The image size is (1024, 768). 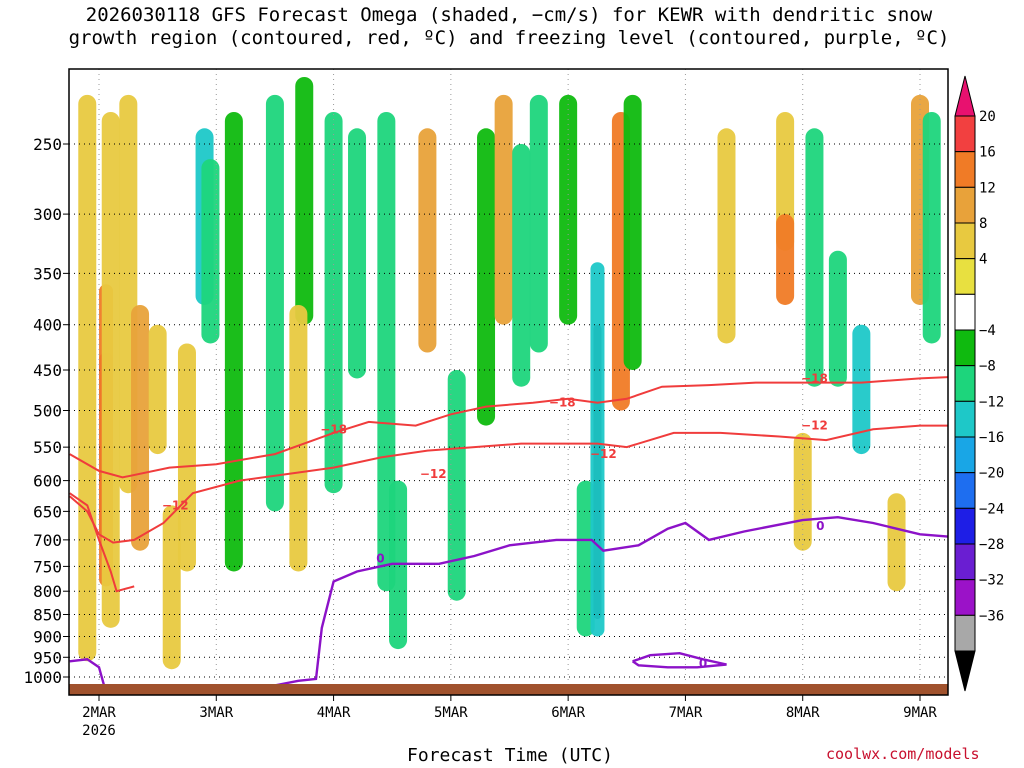 What do you see at coordinates (47, 144) in the screenshot?
I see `y-tick-label: 250` at bounding box center [47, 144].